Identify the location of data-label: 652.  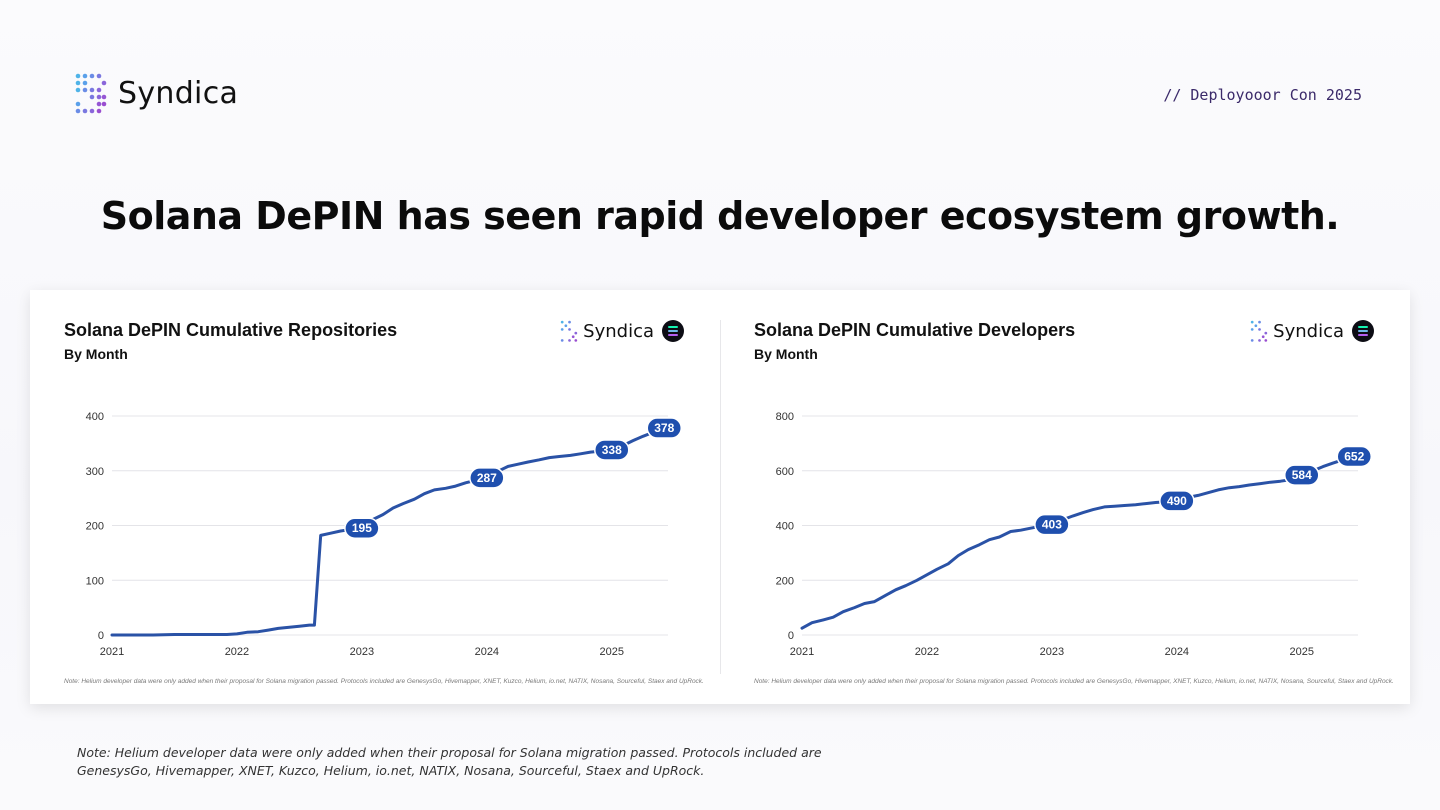
(1354, 456).